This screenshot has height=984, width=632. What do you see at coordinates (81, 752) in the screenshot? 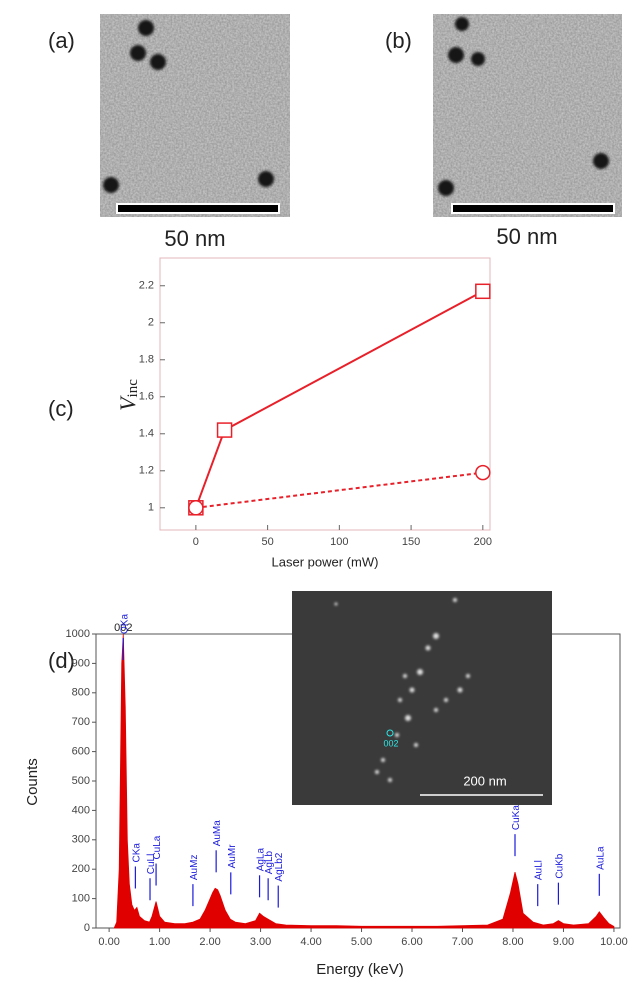
I see `y-tick-label: 600` at bounding box center [81, 752].